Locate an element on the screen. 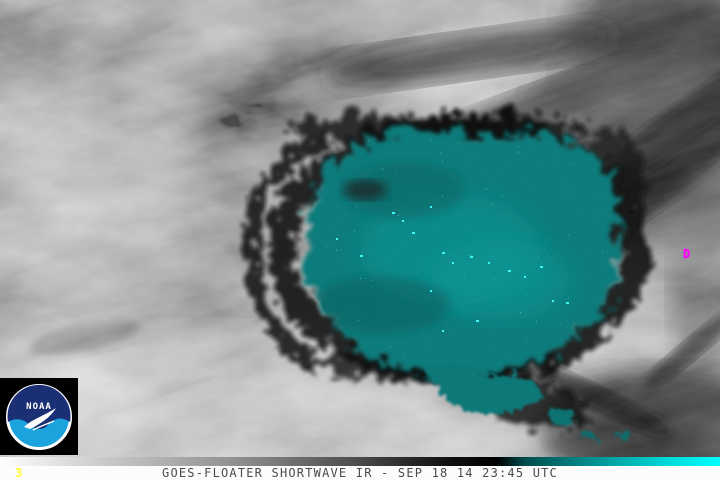 The width and height of the screenshot is (720, 480). noaa-logo-sky is located at coordinates (39, 406).